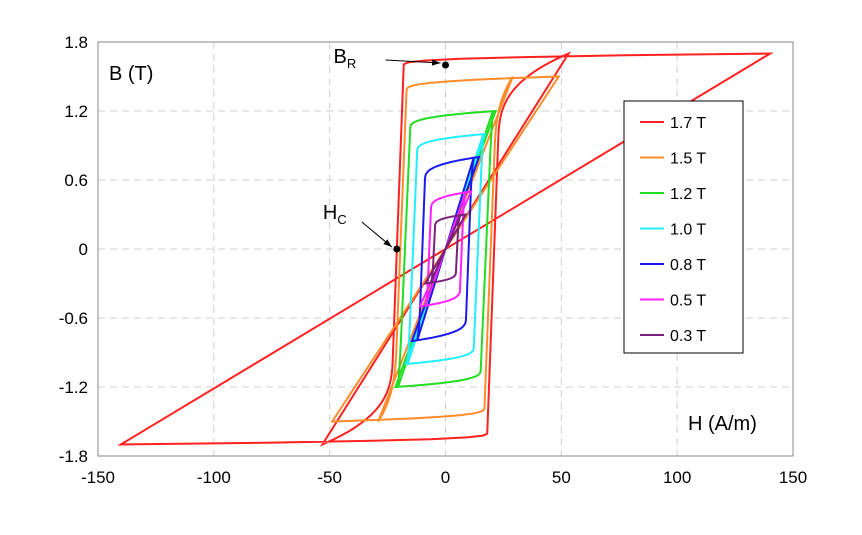 The image size is (862, 535). I want to click on annotation-arrow-br, so click(413, 61).